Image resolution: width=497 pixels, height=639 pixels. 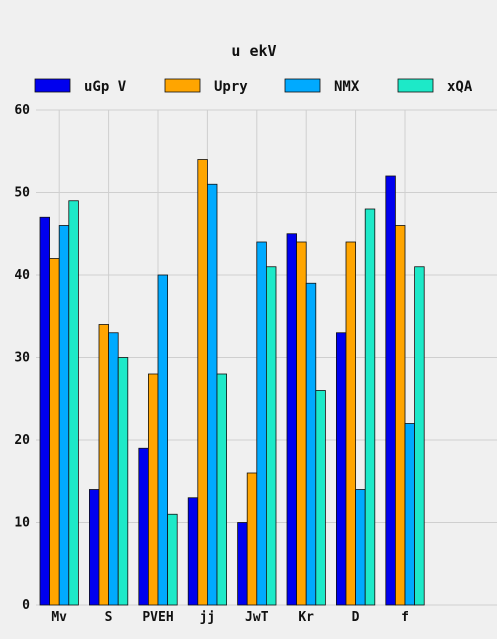 I want to click on legend-item: Upry, so click(x=206, y=86).